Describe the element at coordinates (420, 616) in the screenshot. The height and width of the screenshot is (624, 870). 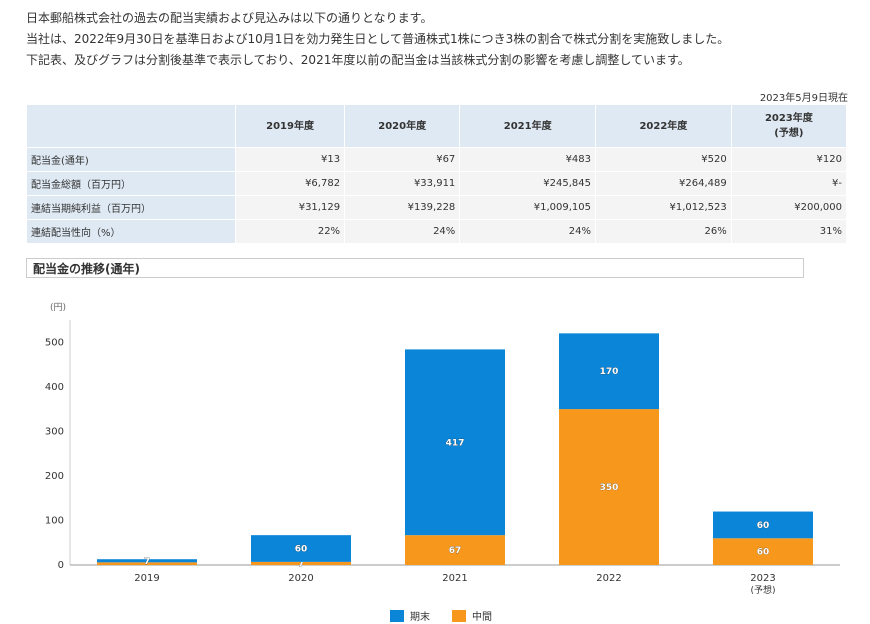
I see `legend-label: 期末` at that location.